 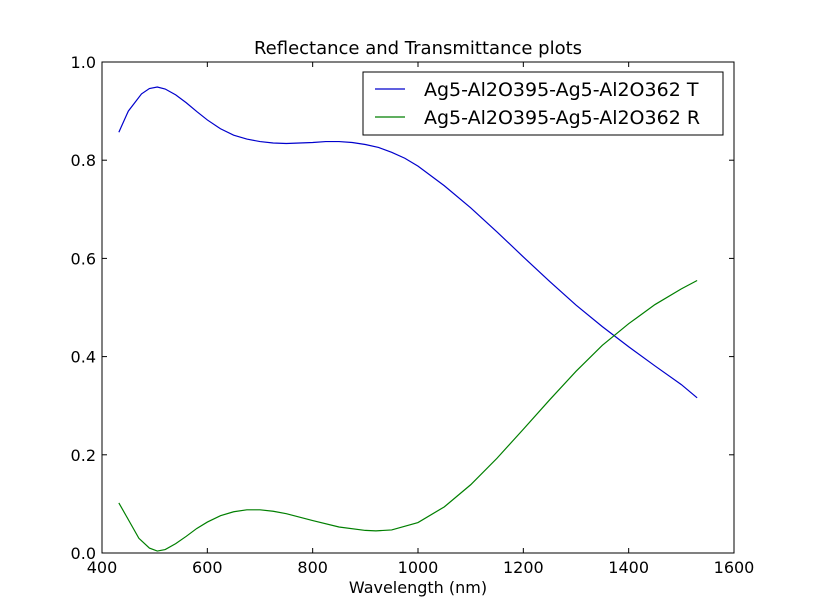 I want to click on legend-label-reflectance: Ag5-Al2O395-Ag5-Al2O362 R, so click(x=562, y=118).